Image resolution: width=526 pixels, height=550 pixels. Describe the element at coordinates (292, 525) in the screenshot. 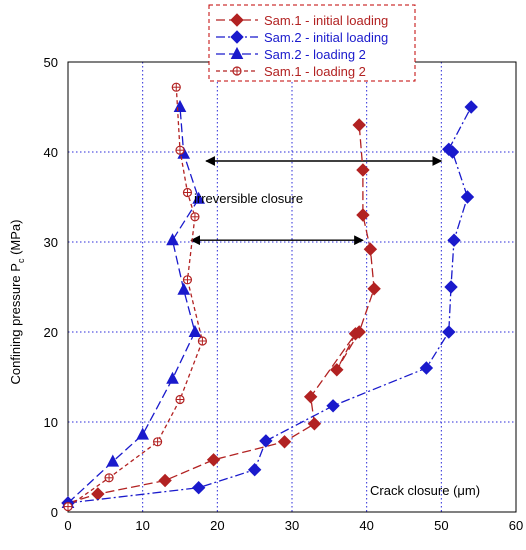

I see `x-tick-label: 30` at that location.